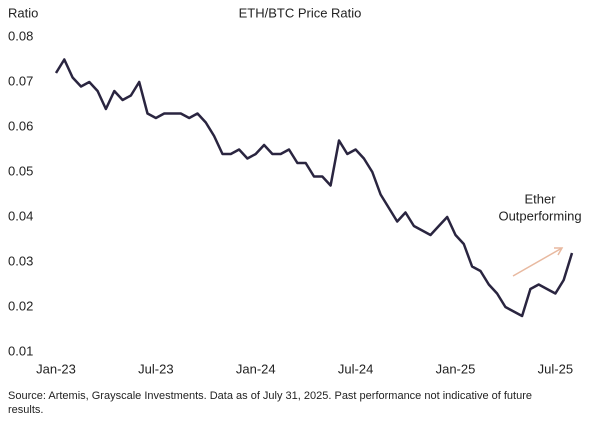 Image resolution: width=600 pixels, height=422 pixels. I want to click on x-tick-label: Jul-23, so click(155, 368).